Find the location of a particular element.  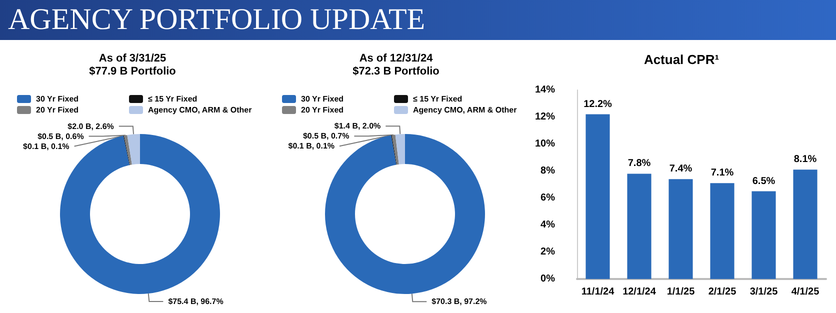

data-label: $75.4 B, 96.7% is located at coordinates (196, 301).